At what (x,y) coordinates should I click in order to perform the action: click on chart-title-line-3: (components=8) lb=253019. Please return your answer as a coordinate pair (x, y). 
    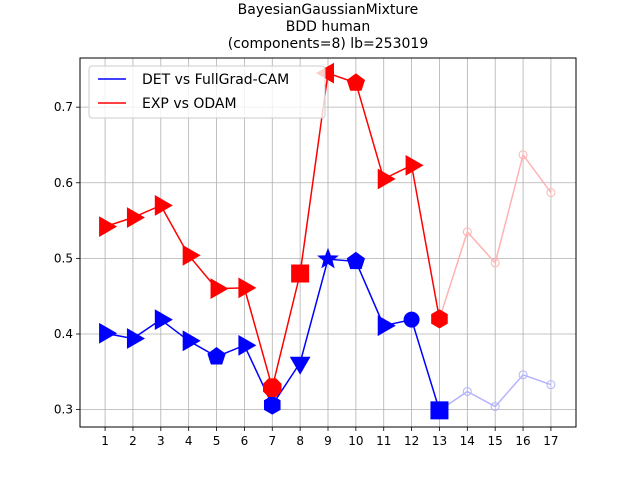
    Looking at the image, I should click on (328, 44).